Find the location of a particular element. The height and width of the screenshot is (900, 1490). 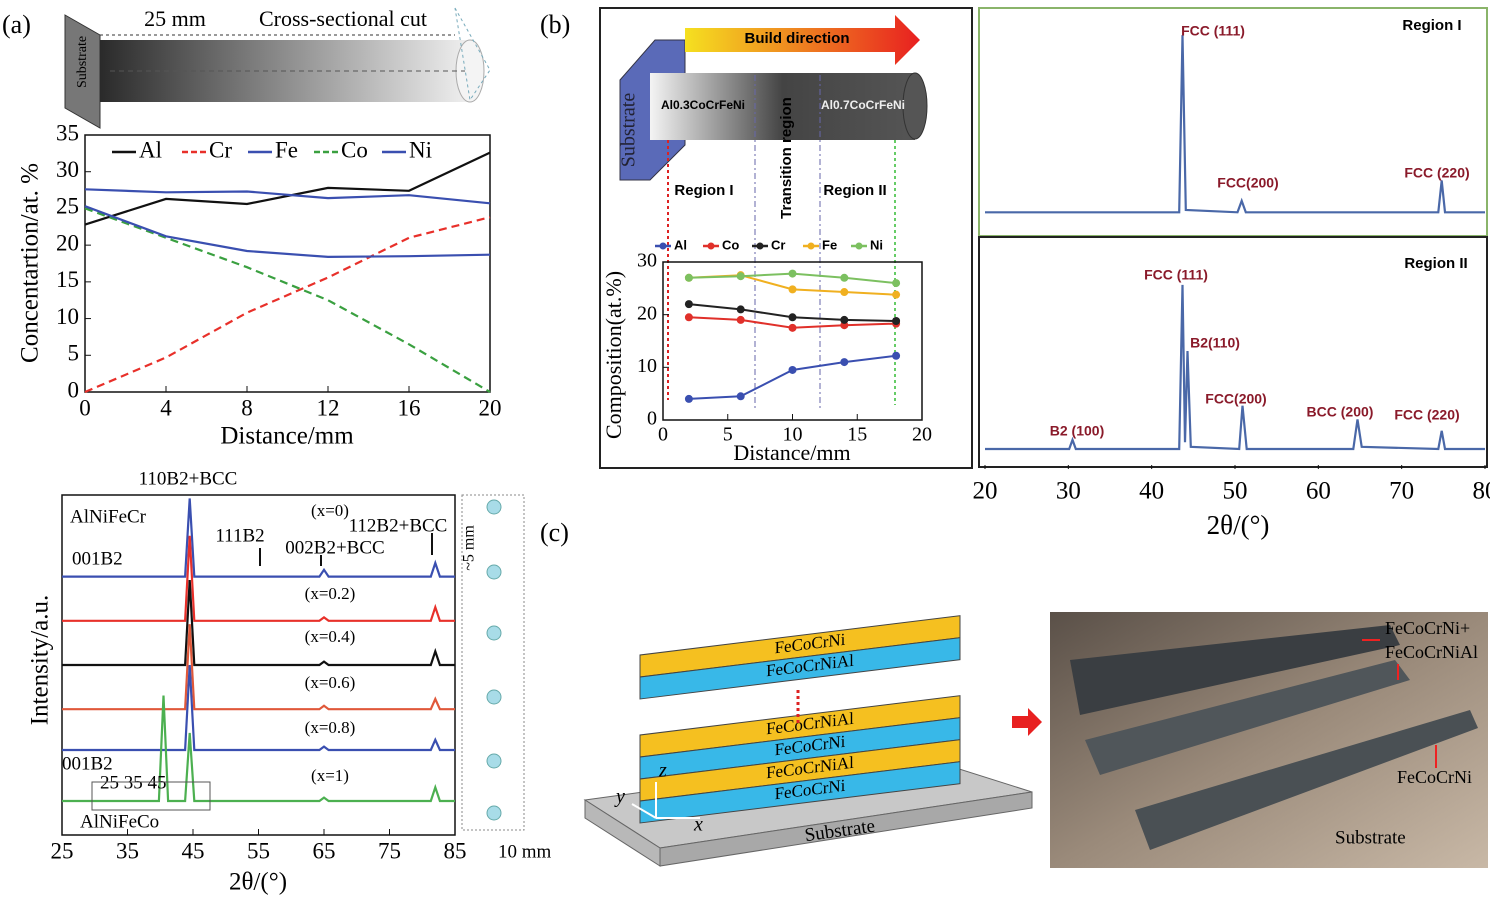

panel-title: Region II is located at coordinates (1435, 263).